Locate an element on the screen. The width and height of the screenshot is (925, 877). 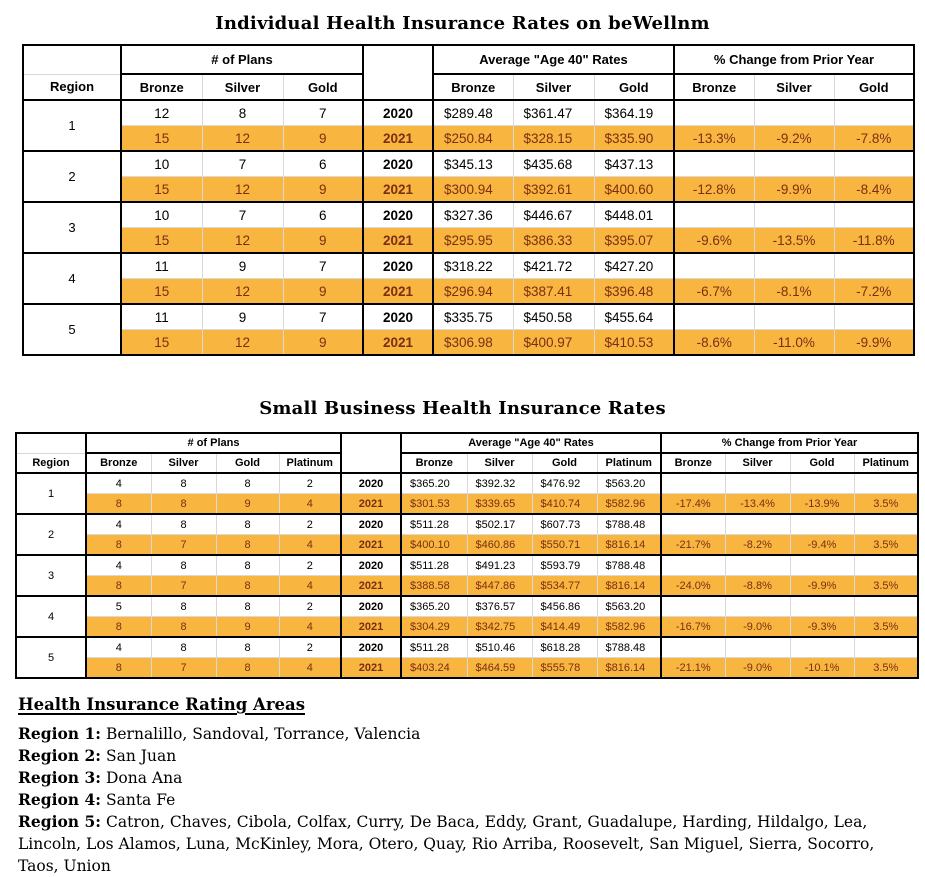
plans-cell: 11 is located at coordinates (161, 316).